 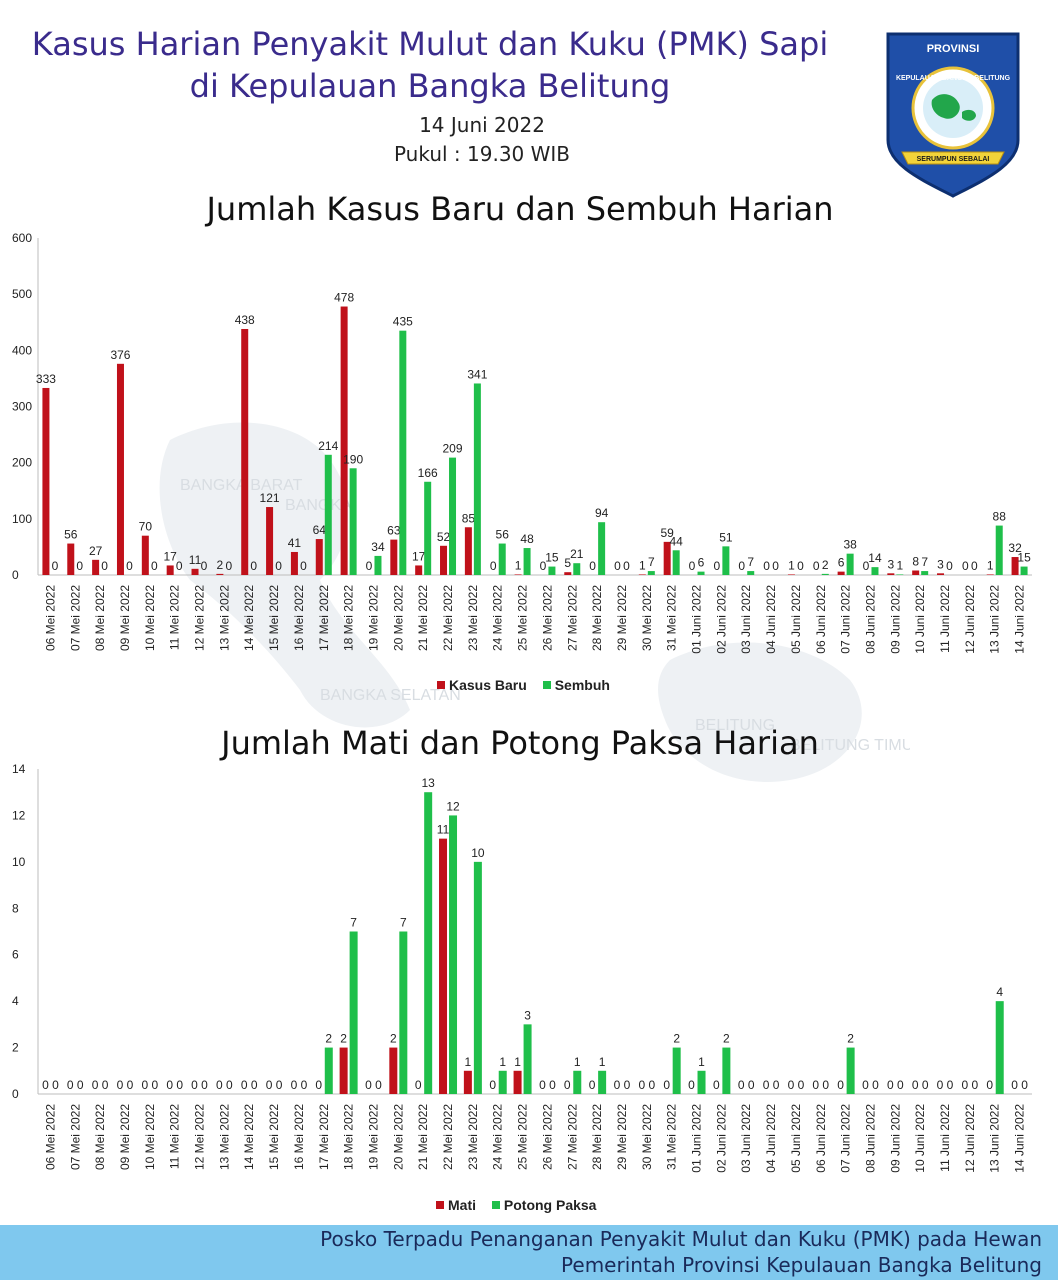 I want to click on data-label: 13, so click(x=428, y=783).